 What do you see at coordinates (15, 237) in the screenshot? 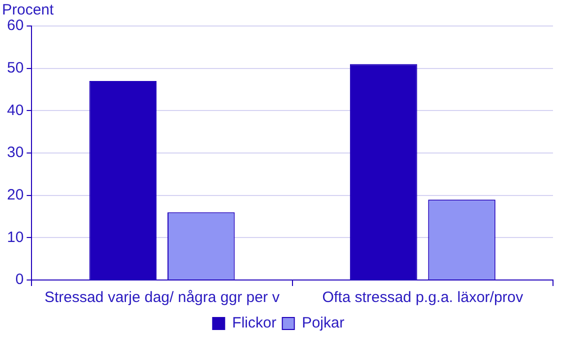
I see `y-tick-label: 10` at bounding box center [15, 237].